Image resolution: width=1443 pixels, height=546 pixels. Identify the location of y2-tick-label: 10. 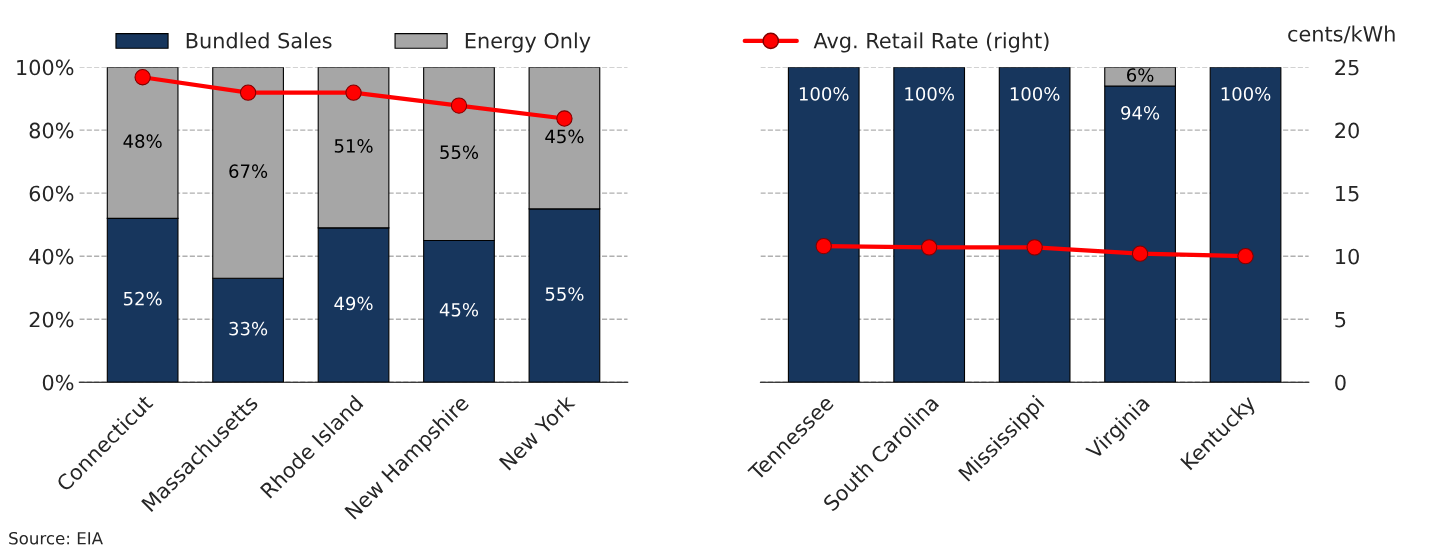
(1347, 256).